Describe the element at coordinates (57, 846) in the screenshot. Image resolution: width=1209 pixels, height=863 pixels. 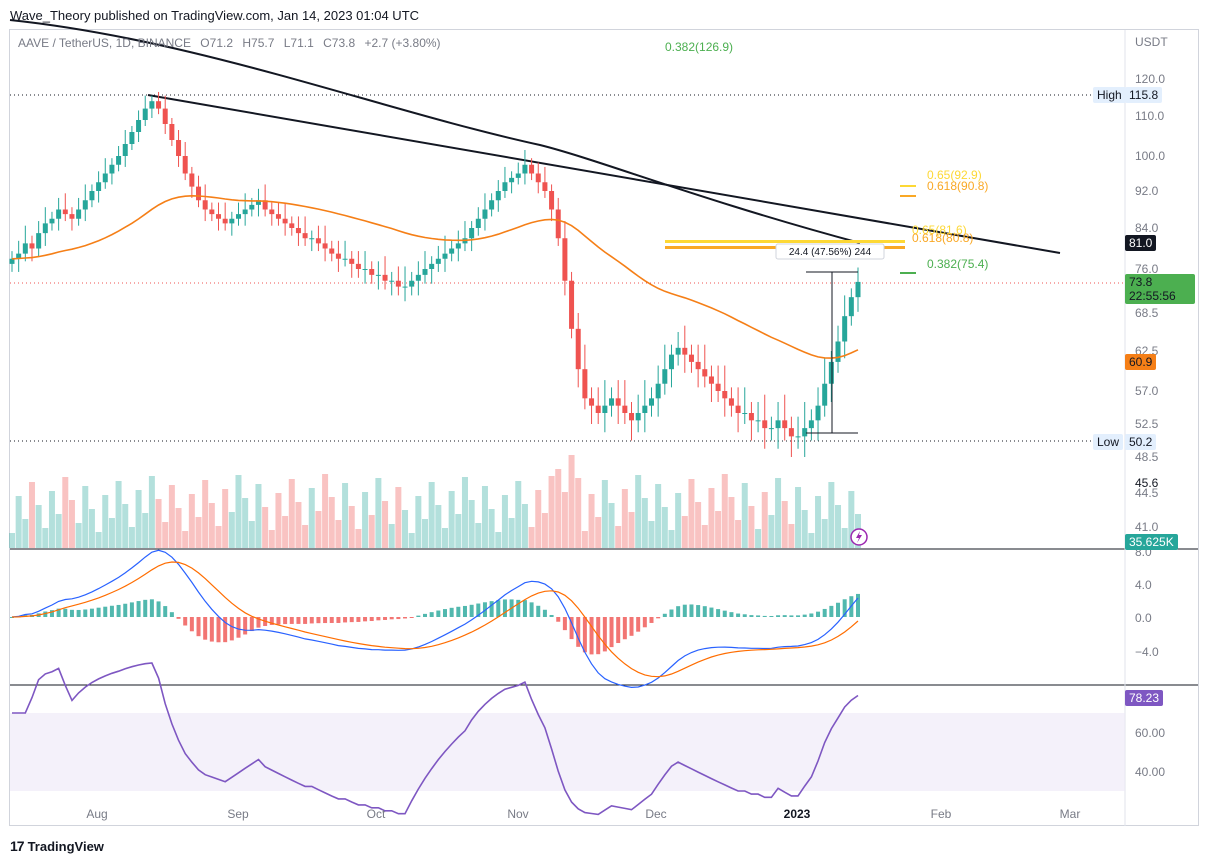
I see `footer-brand: 17 TradingView` at that location.